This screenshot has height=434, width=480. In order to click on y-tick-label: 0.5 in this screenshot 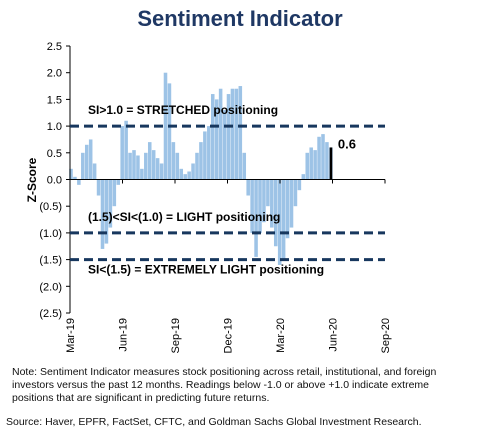, I will do `click(54, 154)`.